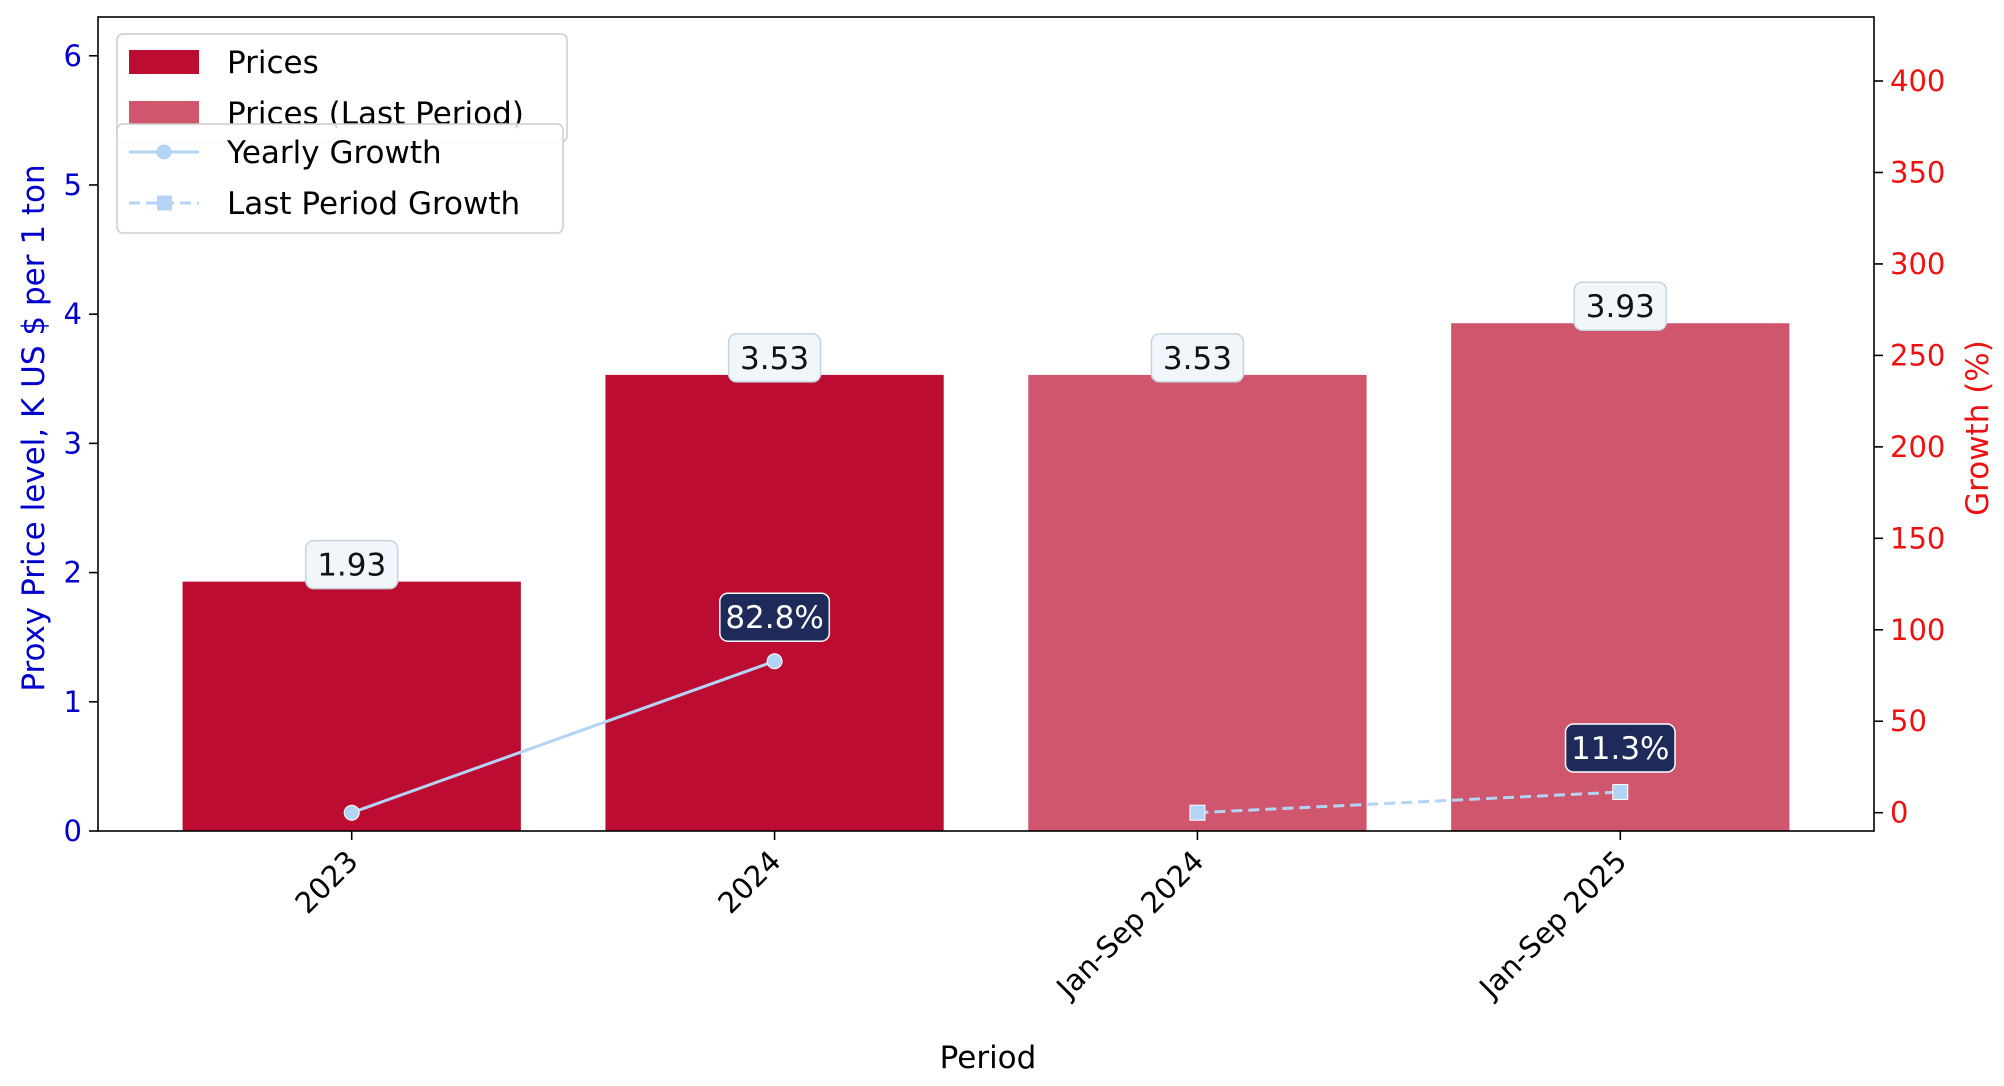  Describe the element at coordinates (1917, 447) in the screenshot. I see `right-tick-label: 200` at that location.